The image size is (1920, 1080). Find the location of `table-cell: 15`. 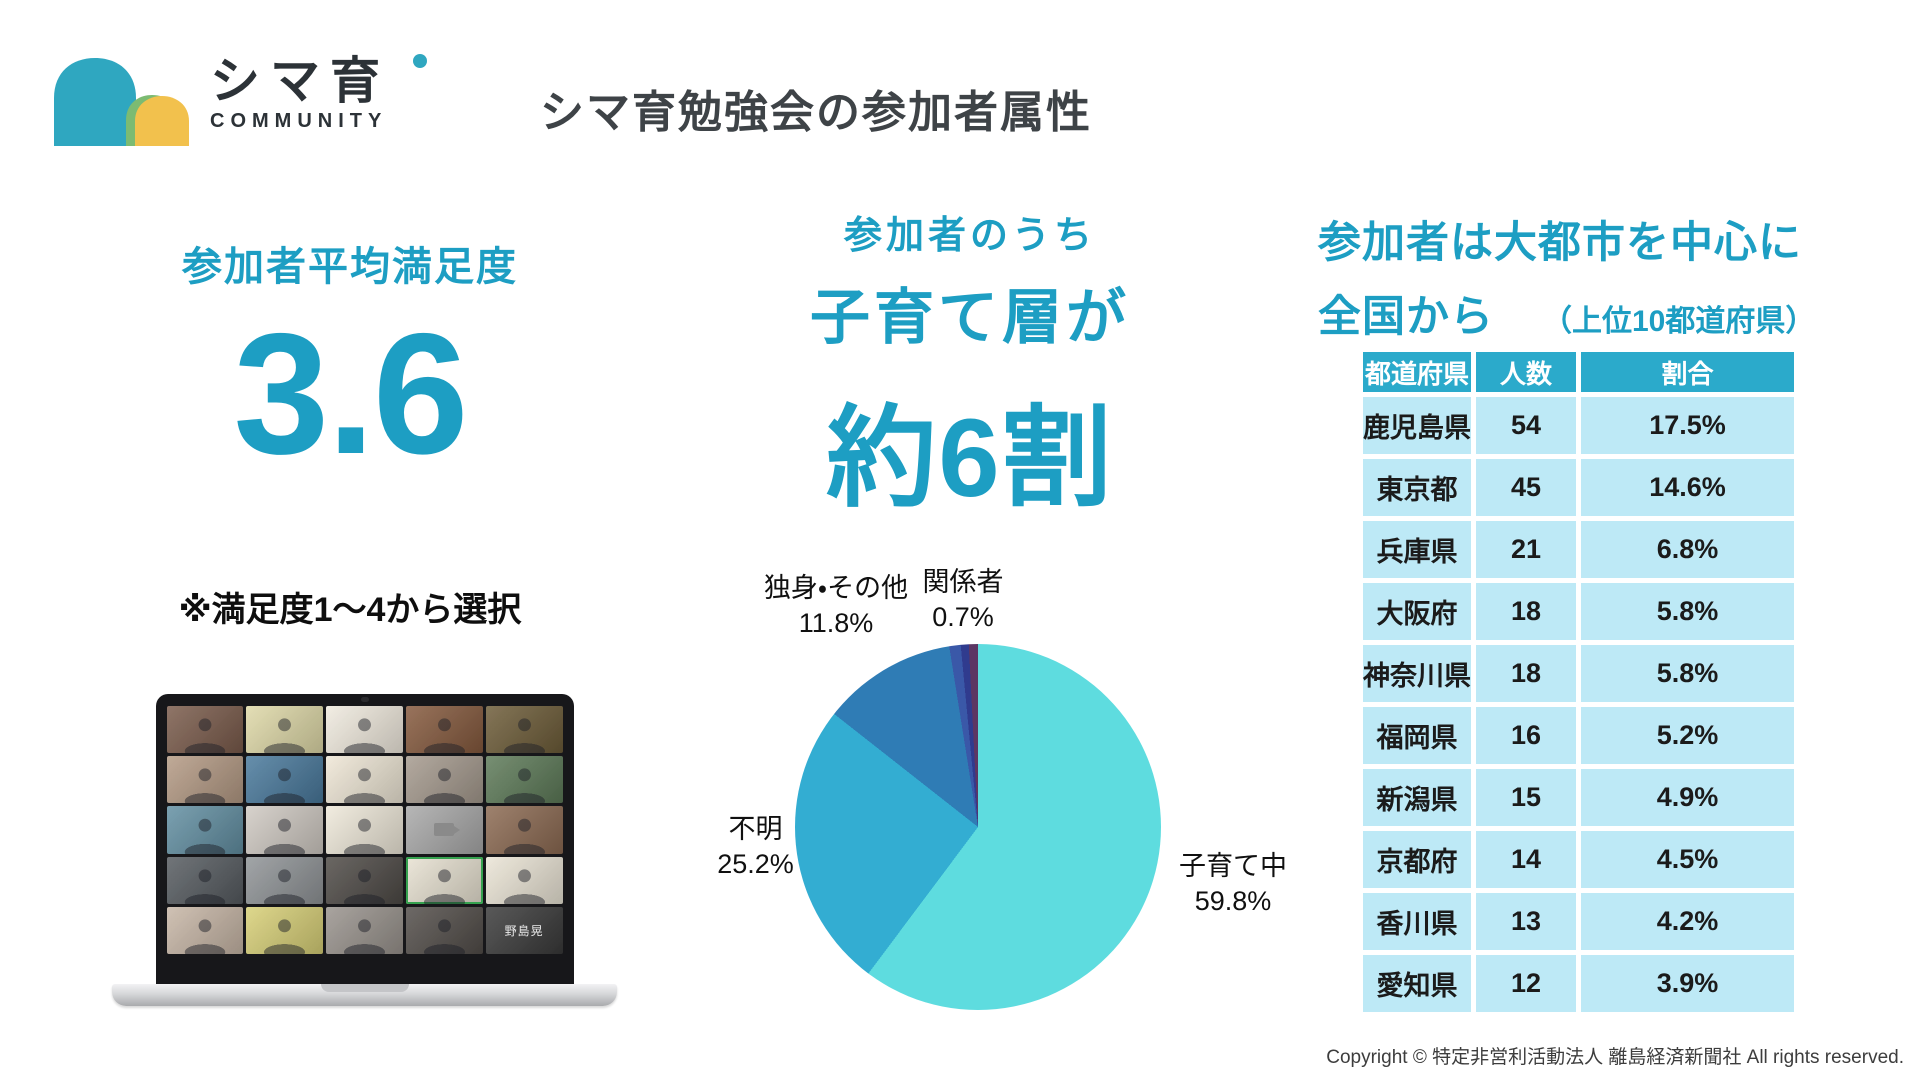

table-cell: 15 is located at coordinates (1526, 797).